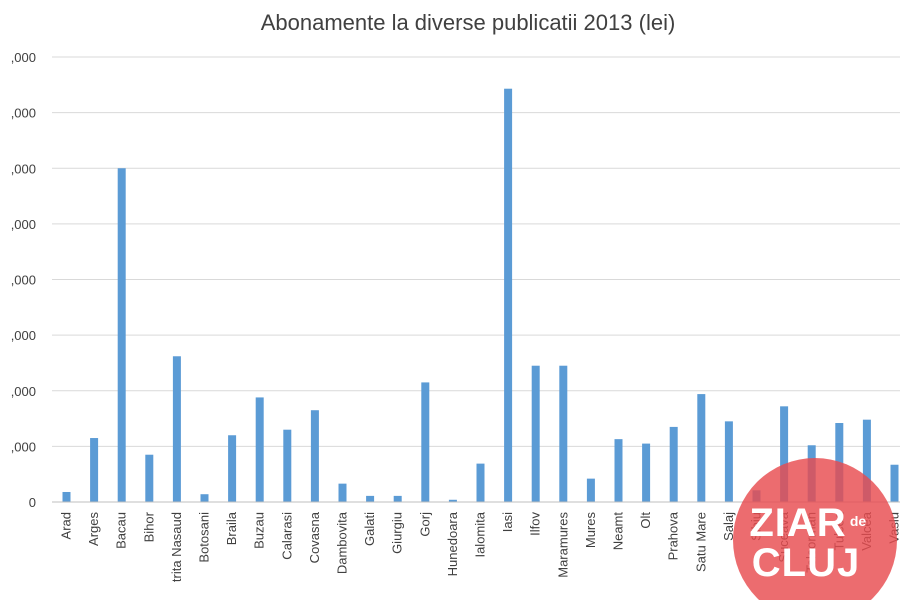 This screenshot has width=900, height=600. I want to click on bar-botosani, so click(204, 498).